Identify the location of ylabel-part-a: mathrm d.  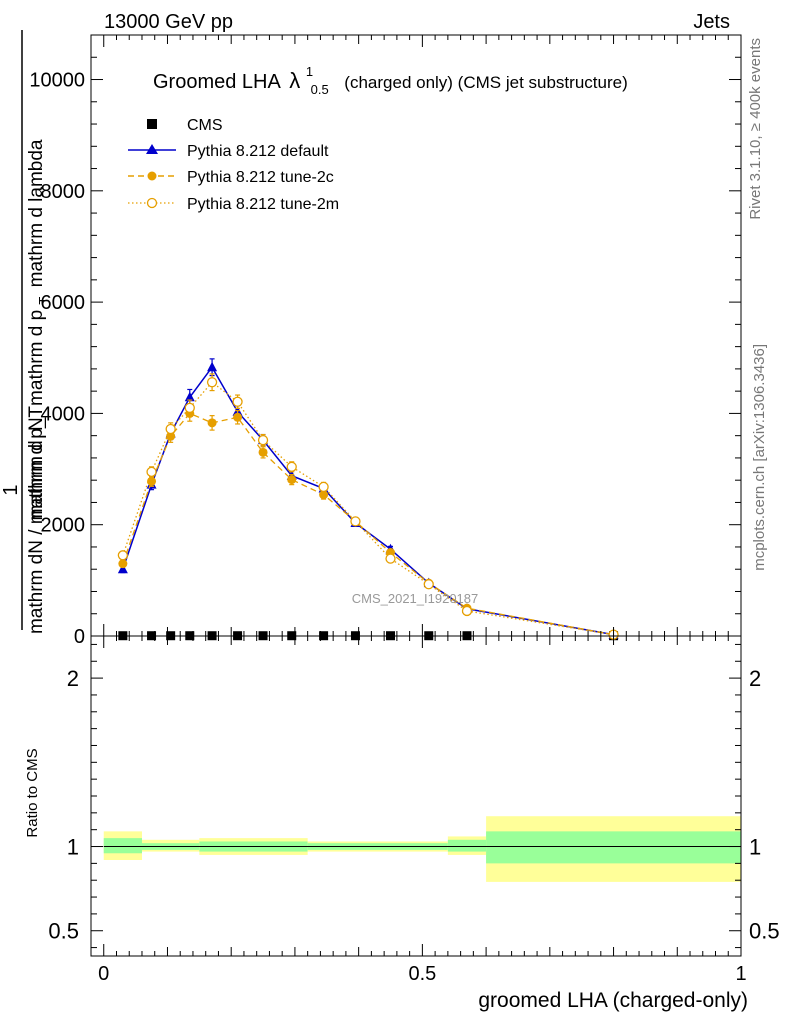
(36, 480).